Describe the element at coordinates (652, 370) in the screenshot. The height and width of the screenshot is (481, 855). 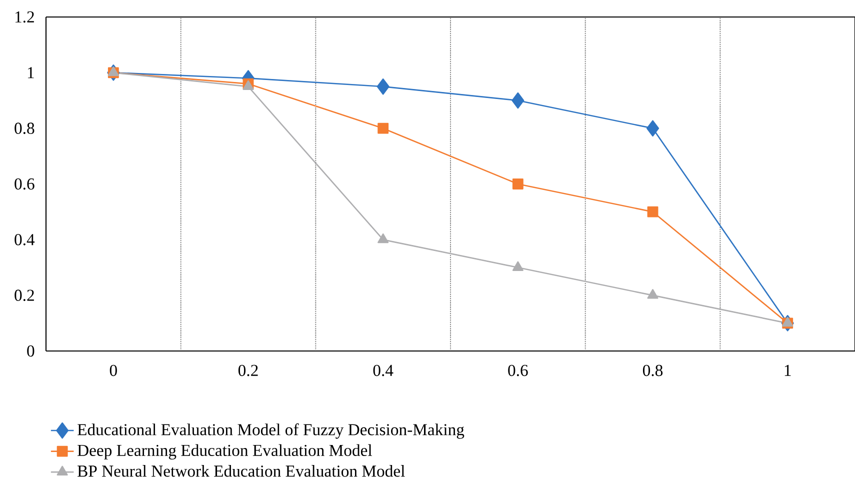
I see `x-tick-label: 0.8` at that location.